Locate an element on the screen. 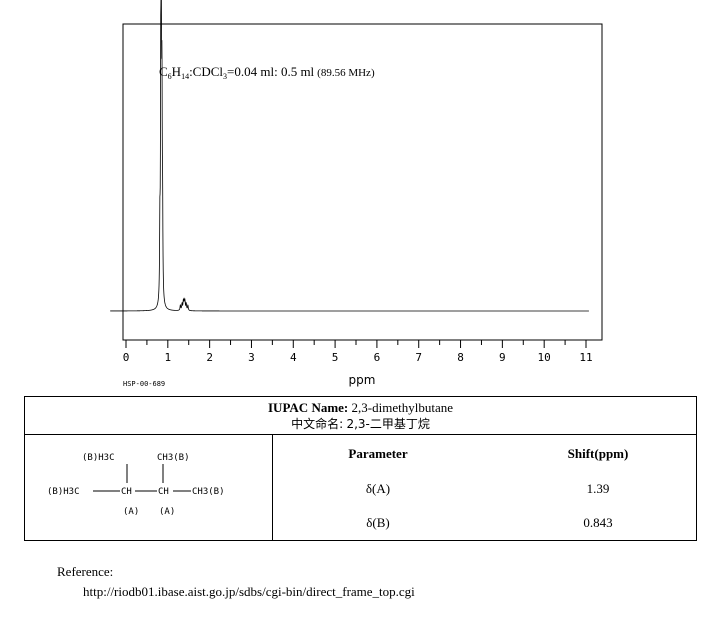 This screenshot has width=717, height=622. x-tick-label-3: 3 is located at coordinates (251, 357).